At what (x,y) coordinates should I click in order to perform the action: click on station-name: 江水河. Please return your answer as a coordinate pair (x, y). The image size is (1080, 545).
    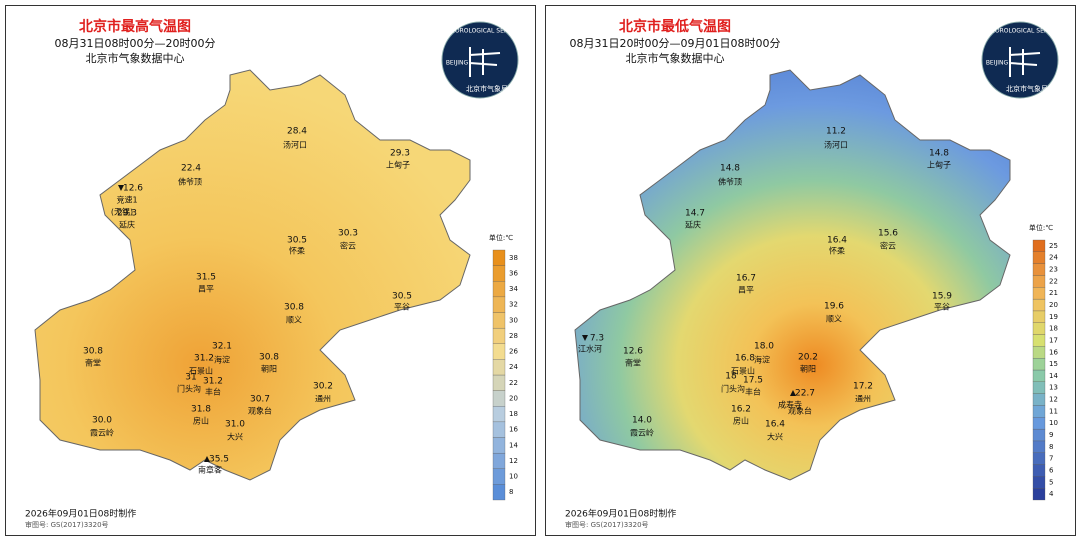
    Looking at the image, I should click on (590, 349).